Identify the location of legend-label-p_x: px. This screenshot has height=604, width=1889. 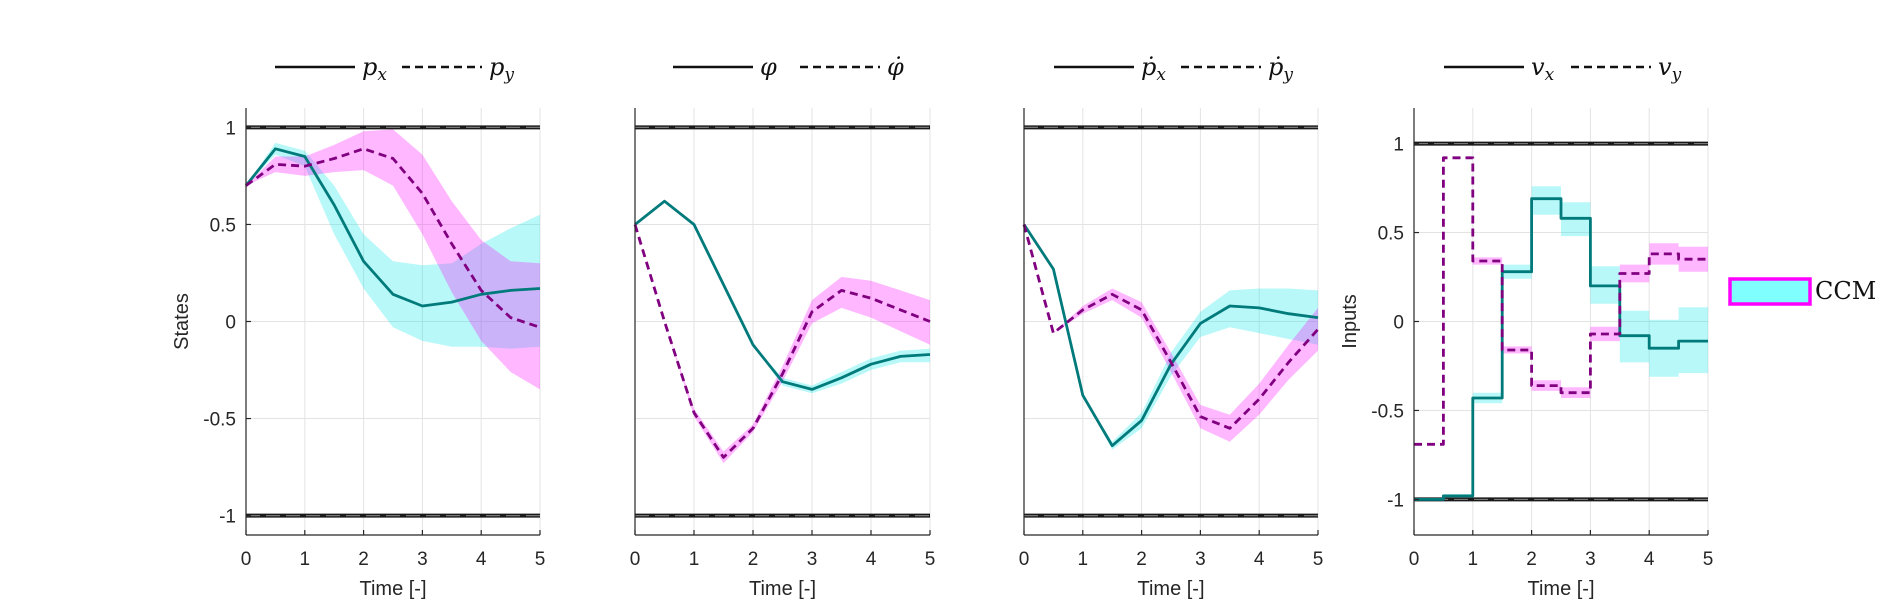
(374, 69).